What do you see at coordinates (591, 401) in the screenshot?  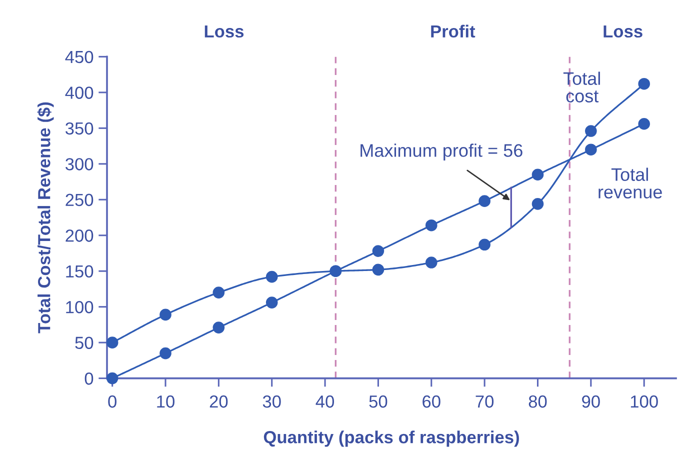 I see `x-tick-label: 90` at bounding box center [591, 401].